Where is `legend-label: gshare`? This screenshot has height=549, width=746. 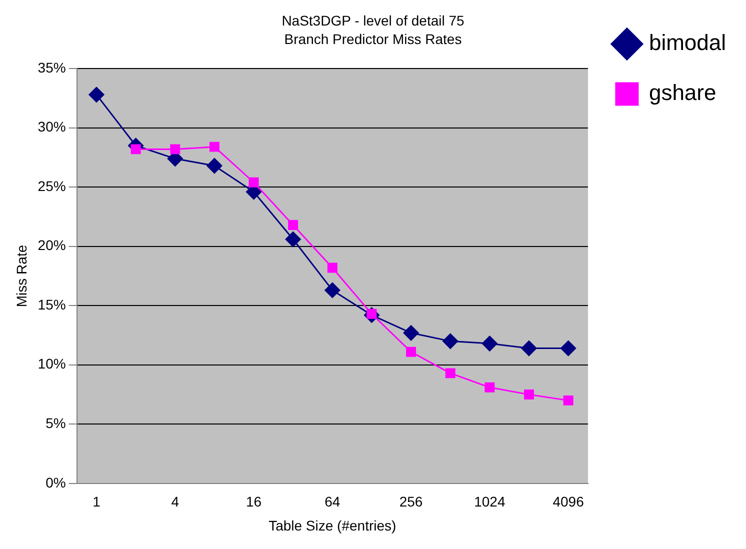
legend-label: gshare is located at coordinates (682, 93).